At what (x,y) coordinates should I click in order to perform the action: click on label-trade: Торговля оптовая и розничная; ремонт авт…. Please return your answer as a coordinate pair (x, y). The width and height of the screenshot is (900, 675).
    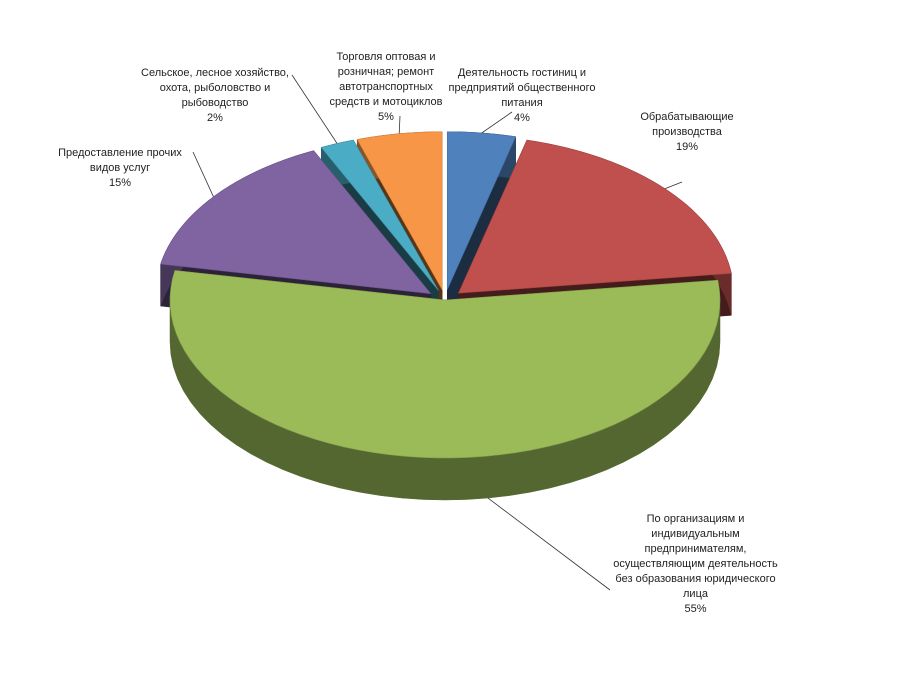
    Looking at the image, I should click on (386, 87).